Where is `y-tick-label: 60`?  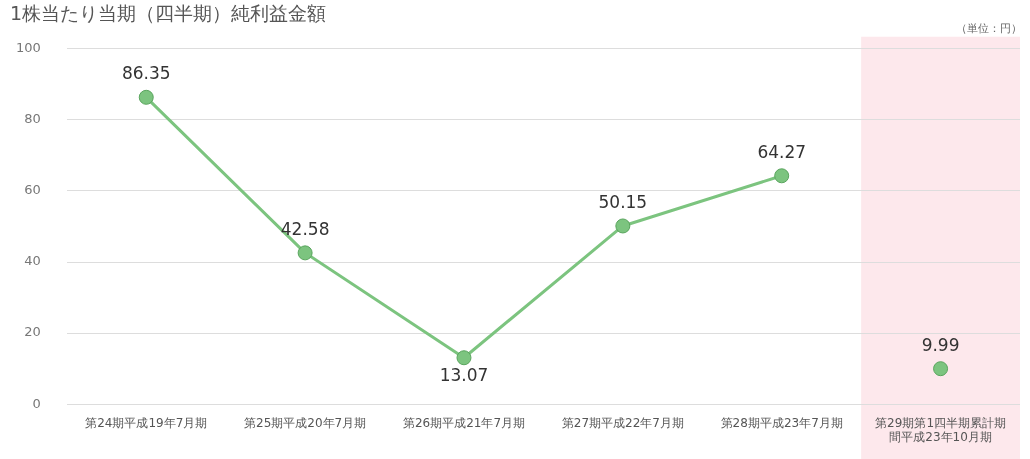
y-tick-label: 60 is located at coordinates (32, 190).